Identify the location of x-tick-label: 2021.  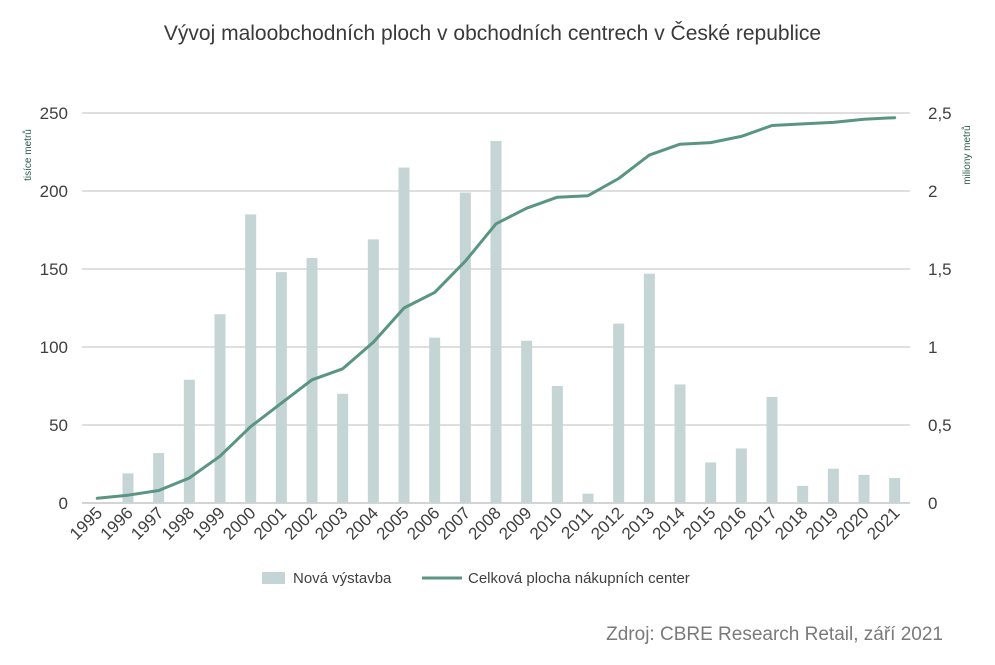
(883, 523).